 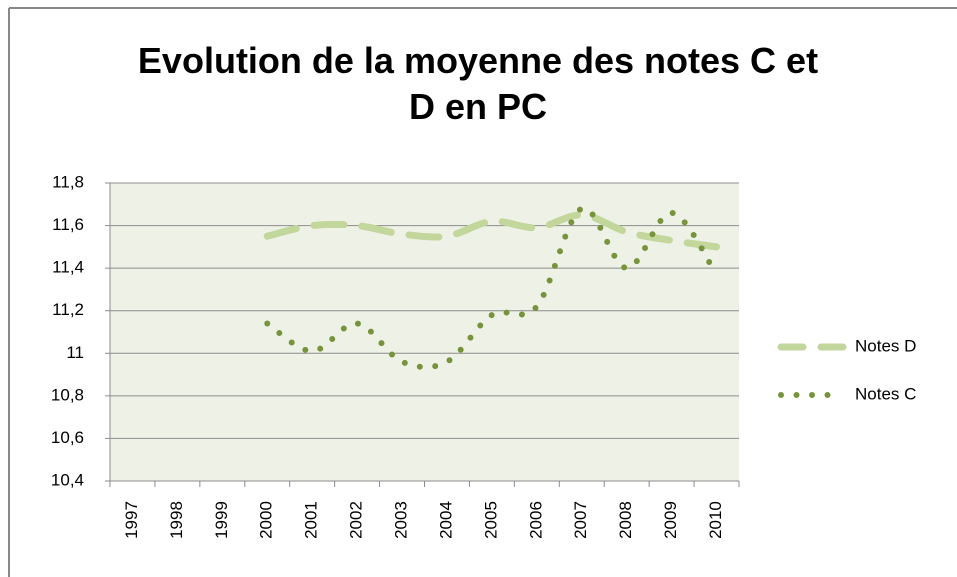 What do you see at coordinates (67, 479) in the screenshot?
I see `y-tick-label: 10,4` at bounding box center [67, 479].